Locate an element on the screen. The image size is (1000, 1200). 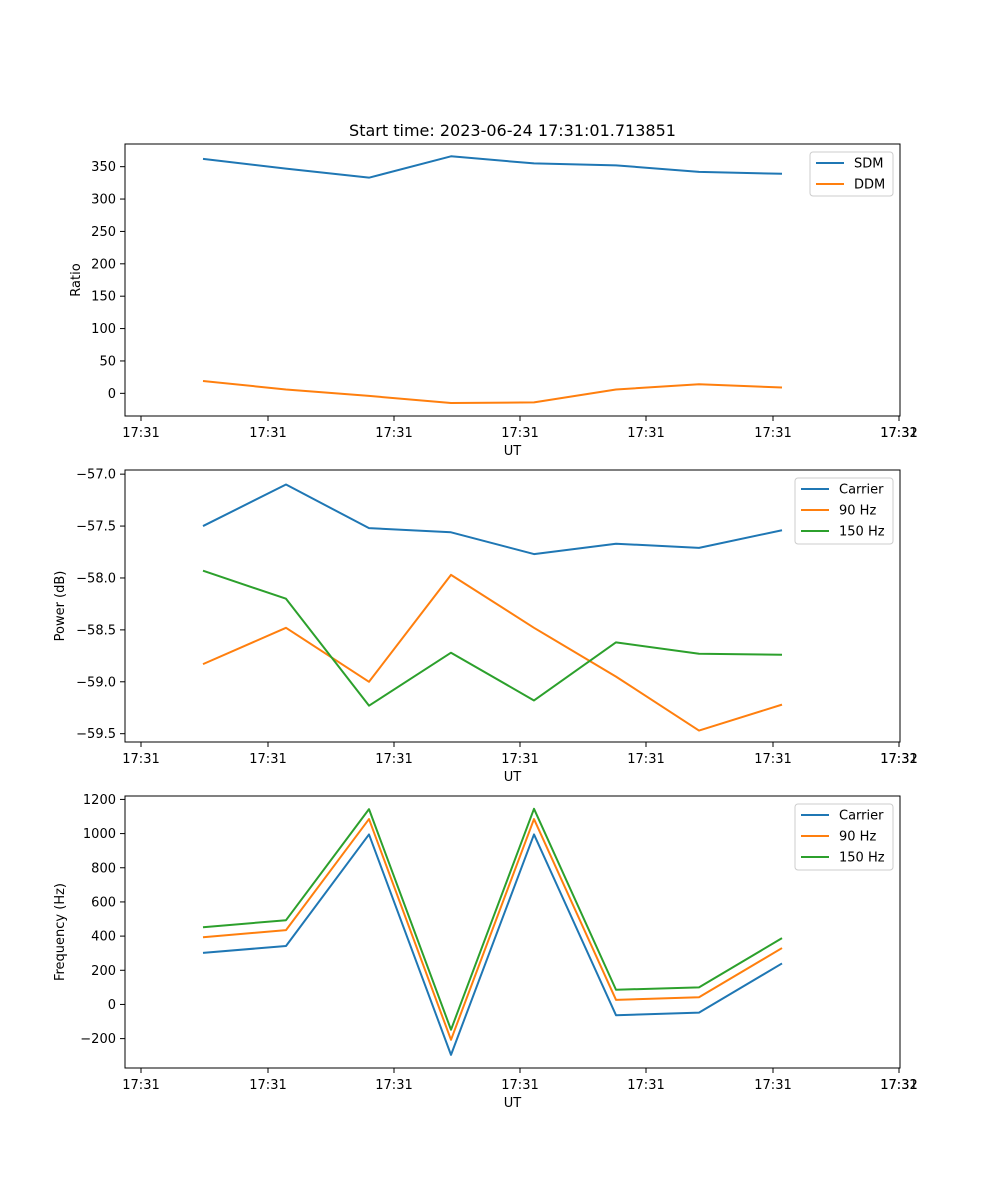
y-tick-label: −57.0 is located at coordinates (96, 475).